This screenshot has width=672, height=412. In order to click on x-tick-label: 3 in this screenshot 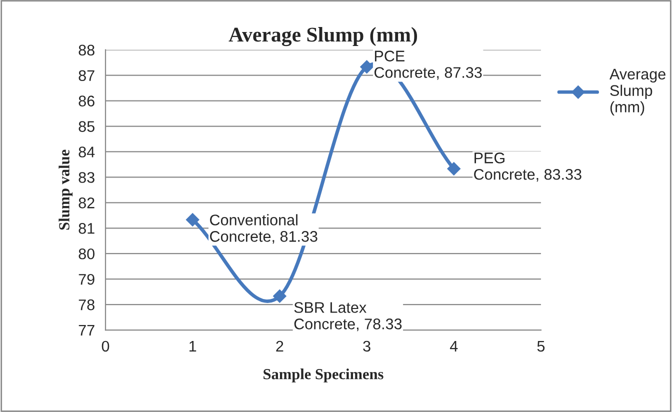, I will do `click(366, 346)`.